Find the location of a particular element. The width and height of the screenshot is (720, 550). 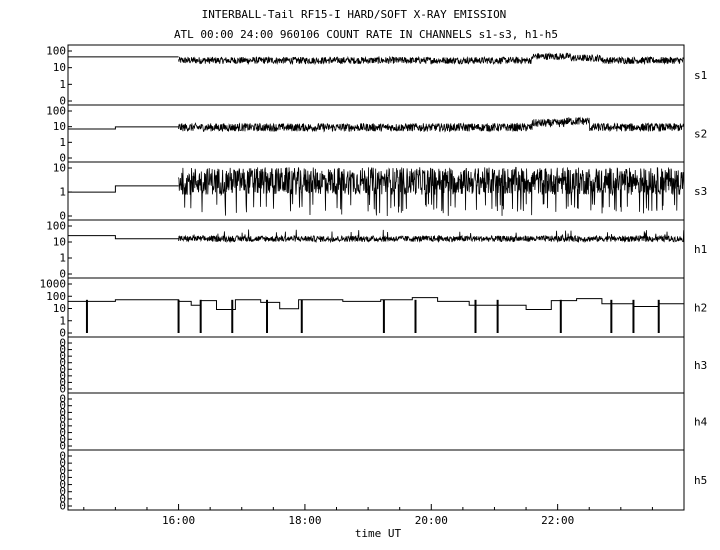

series-line-s2 is located at coordinates (431, 124).